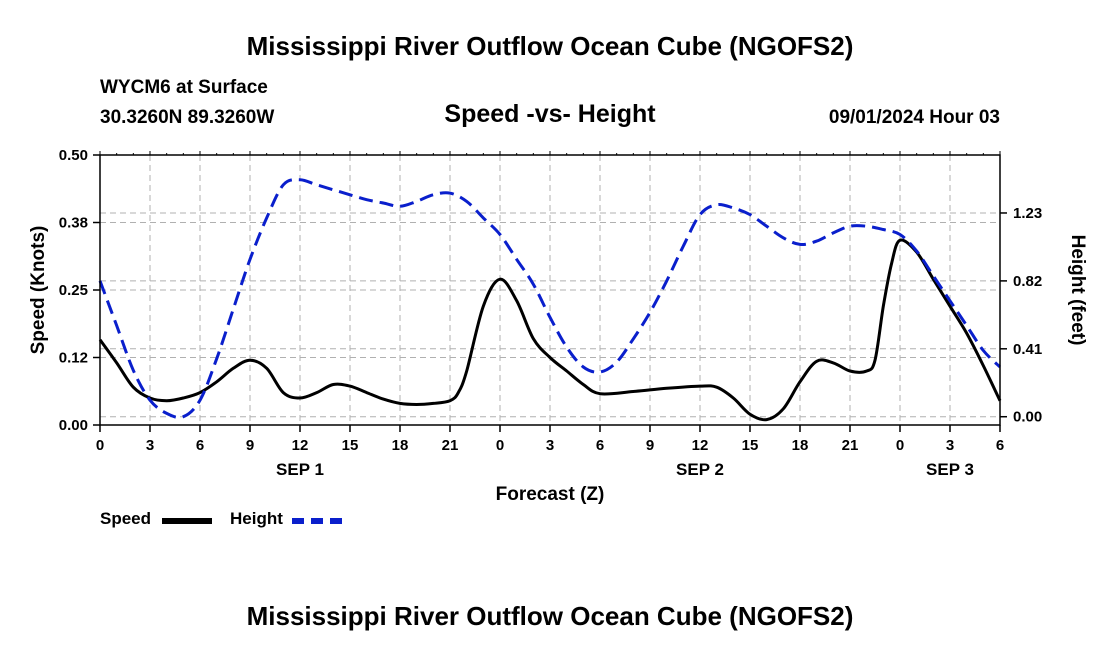 This screenshot has height=650, width=1100. Describe the element at coordinates (73, 155) in the screenshot. I see `y-tick-label: 0.50` at that location.